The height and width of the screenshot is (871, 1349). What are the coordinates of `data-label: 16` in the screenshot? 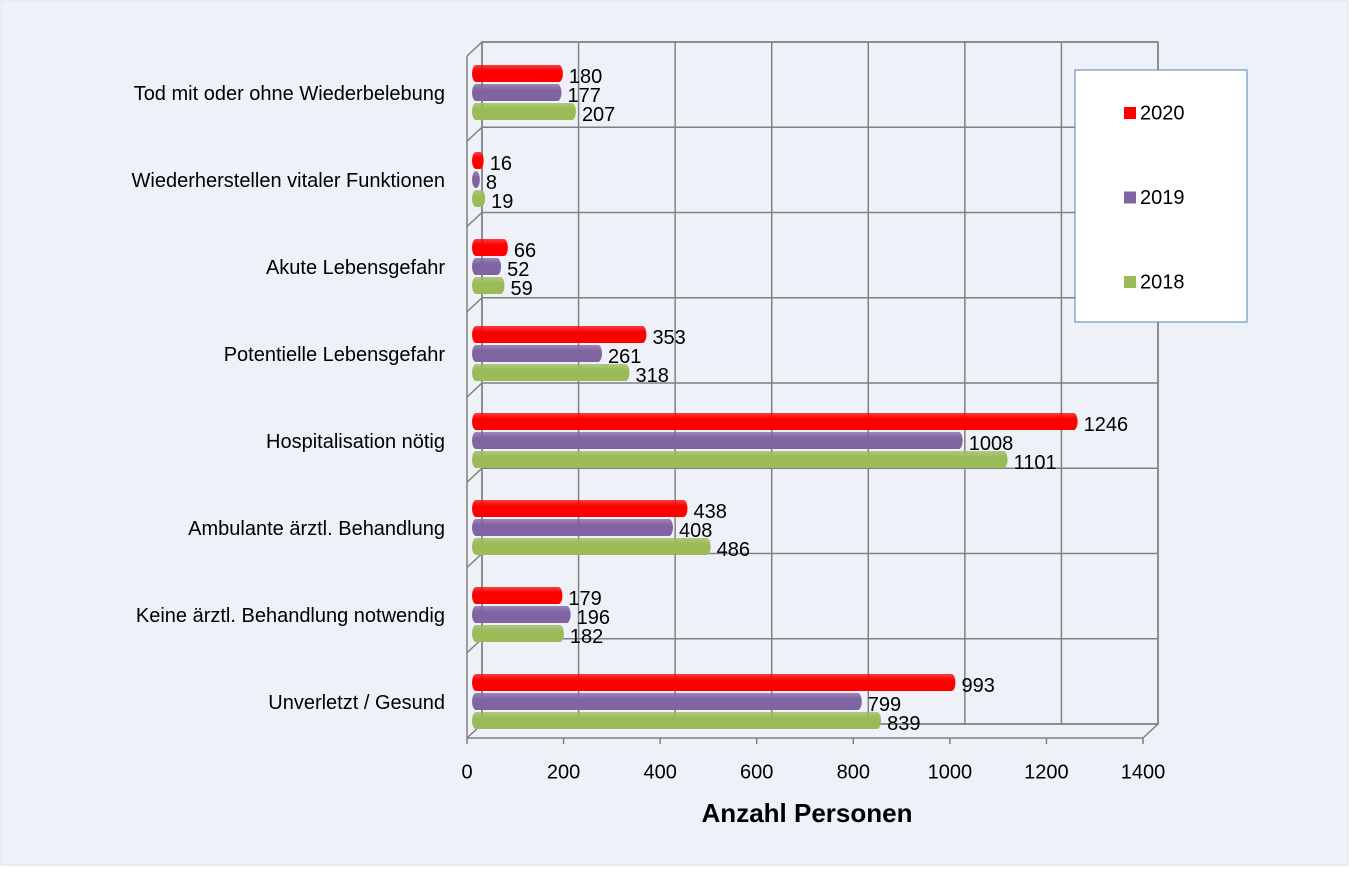 It's located at (501, 164).